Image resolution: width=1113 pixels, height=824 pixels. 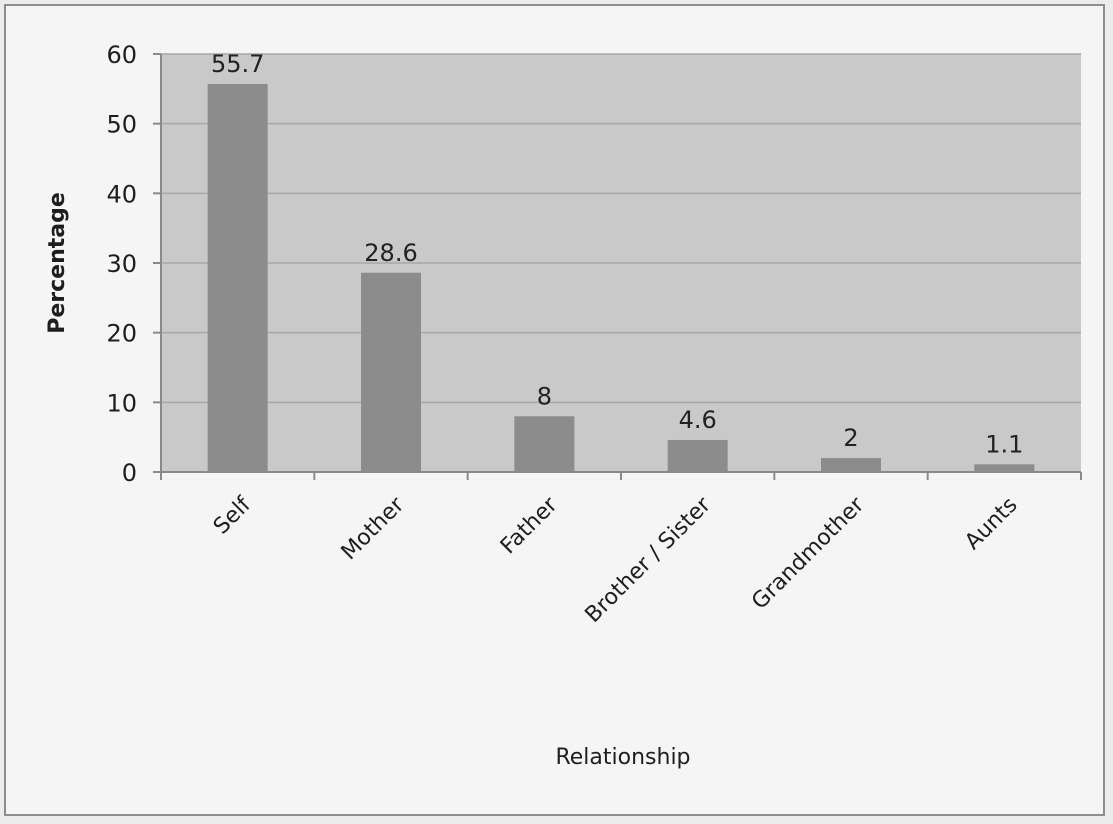 What do you see at coordinates (121, 125) in the screenshot?
I see `y-tick-label: 50` at bounding box center [121, 125].